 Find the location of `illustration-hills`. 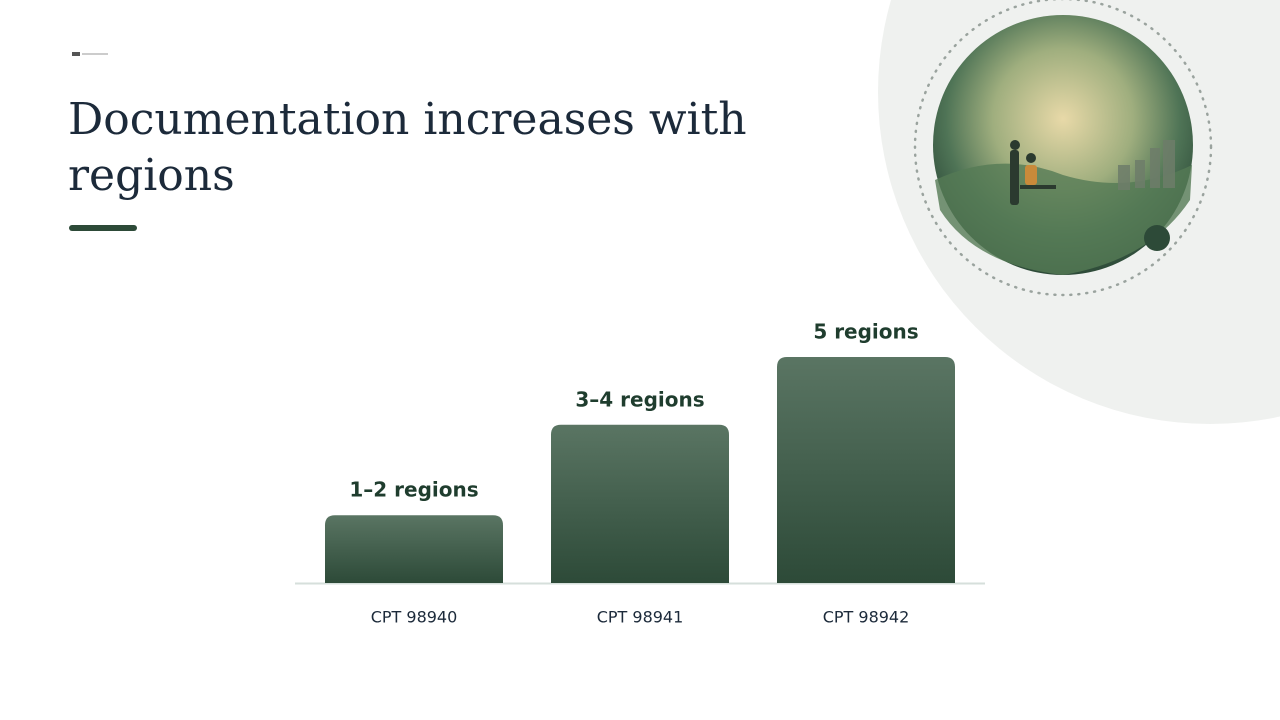

illustration-hills is located at coordinates (1063, 219).